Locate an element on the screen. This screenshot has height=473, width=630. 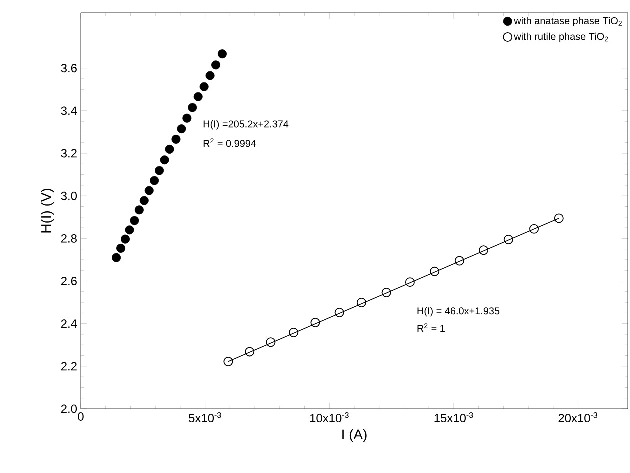
x-tick-label: 15x10$^{-3}$ is located at coordinates (454, 417).